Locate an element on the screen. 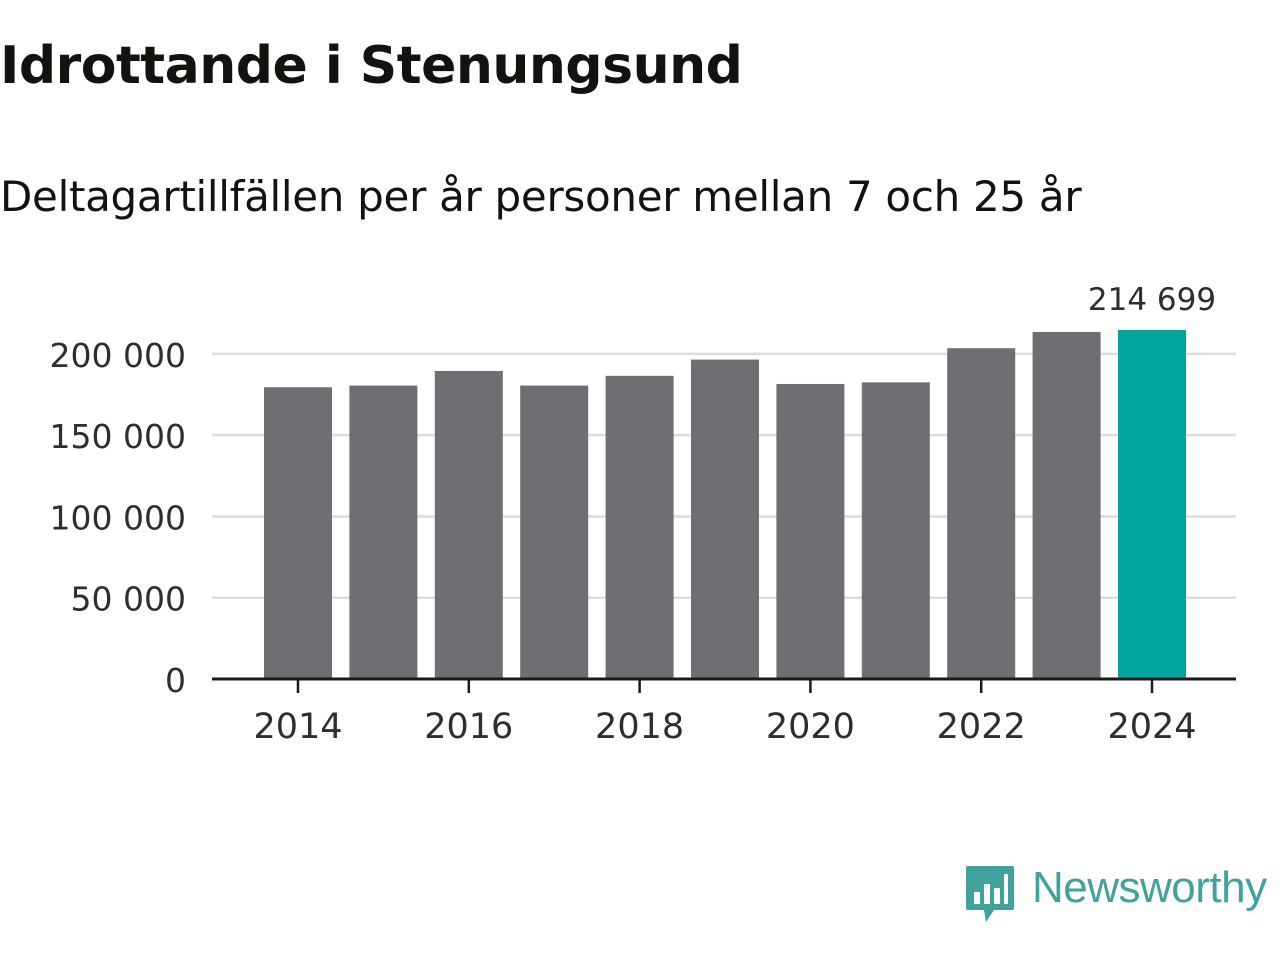  bar-highlight is located at coordinates (1152, 504).